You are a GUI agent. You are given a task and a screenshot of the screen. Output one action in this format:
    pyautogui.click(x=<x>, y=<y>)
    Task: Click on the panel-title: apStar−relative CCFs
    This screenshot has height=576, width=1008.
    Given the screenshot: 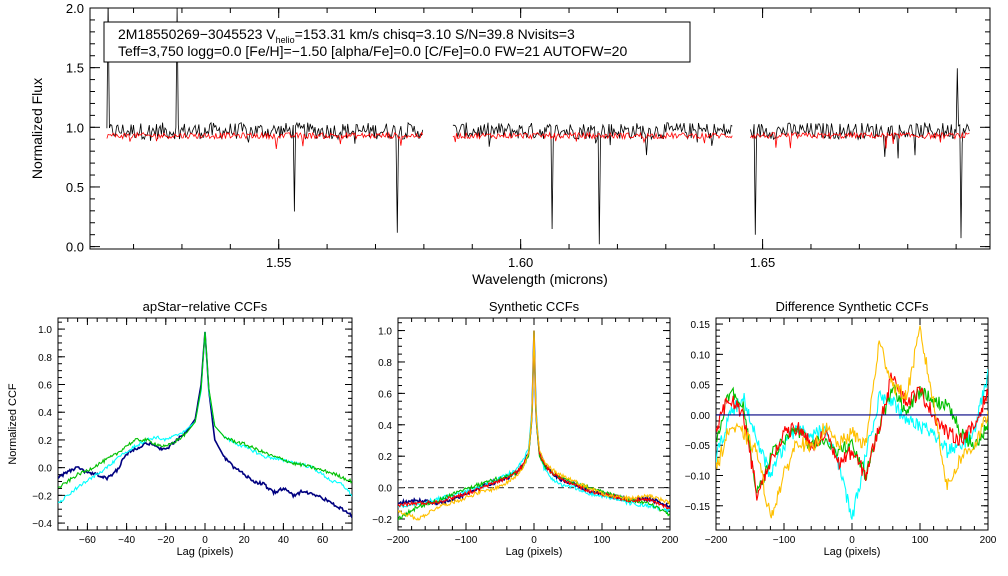 What is the action you would take?
    pyautogui.click(x=205, y=306)
    